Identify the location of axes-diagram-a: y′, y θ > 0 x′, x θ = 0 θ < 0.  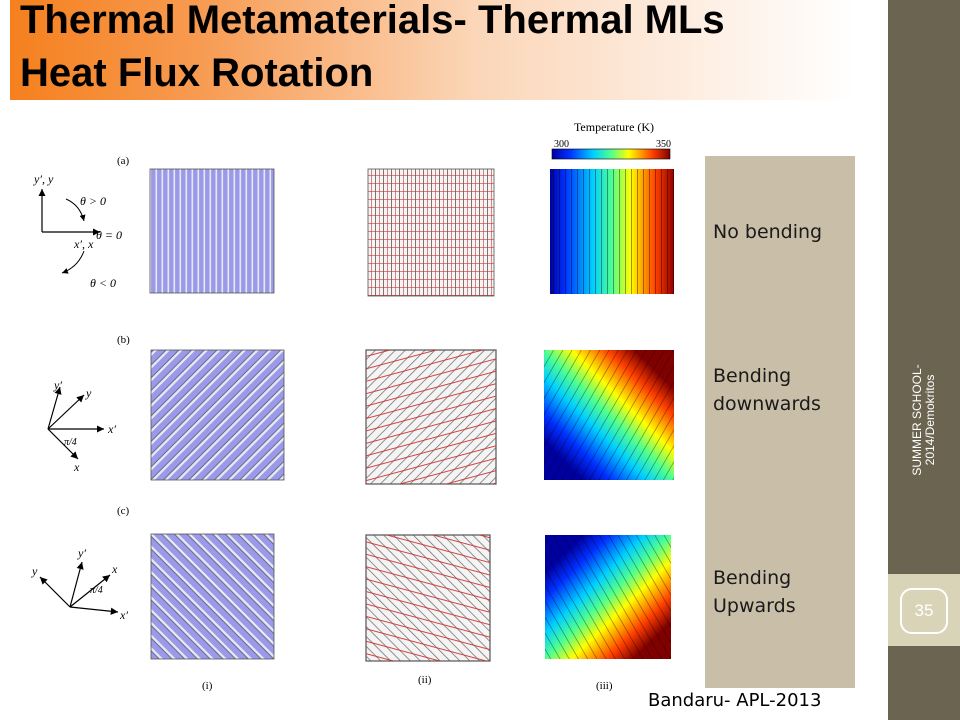
(77, 231).